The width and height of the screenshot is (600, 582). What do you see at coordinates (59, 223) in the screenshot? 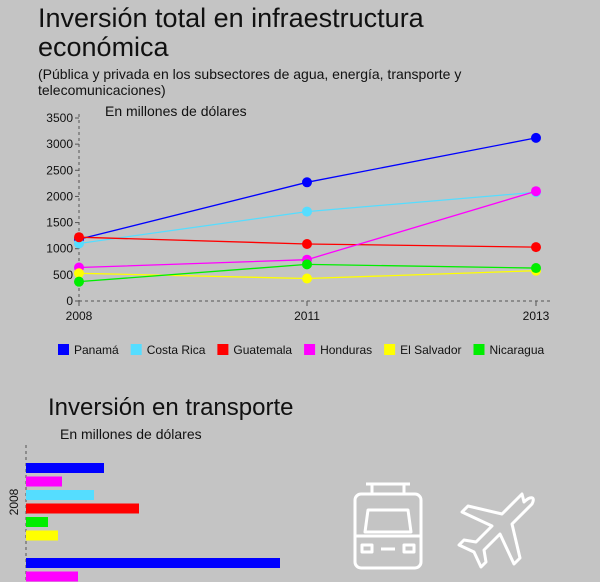
I see `y-tick-label: 1500` at bounding box center [59, 223].